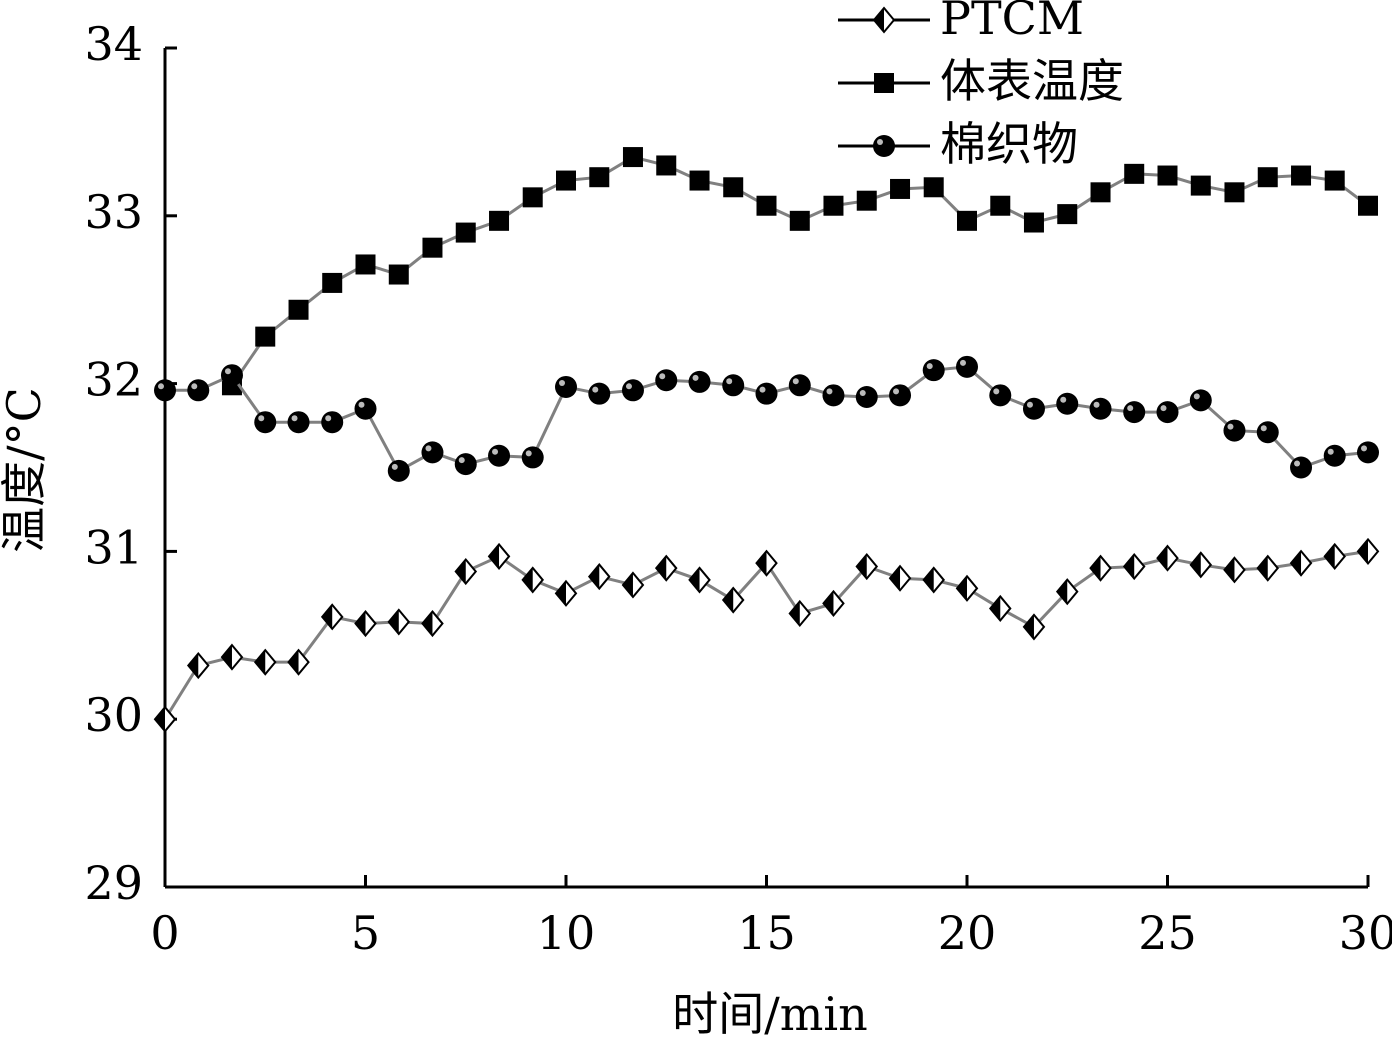 This screenshot has width=1392, height=1044. What do you see at coordinates (365, 933) in the screenshot?
I see `x-tick-label: 5` at bounding box center [365, 933].